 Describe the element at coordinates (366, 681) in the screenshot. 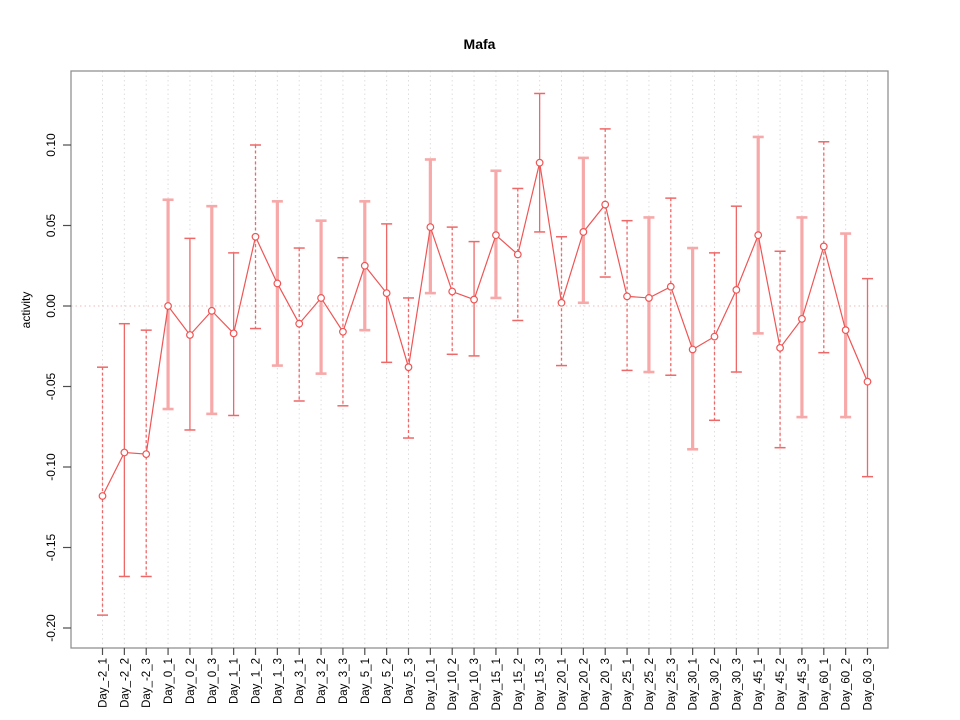

I see `x-tick-label: Day_5_1` at that location.